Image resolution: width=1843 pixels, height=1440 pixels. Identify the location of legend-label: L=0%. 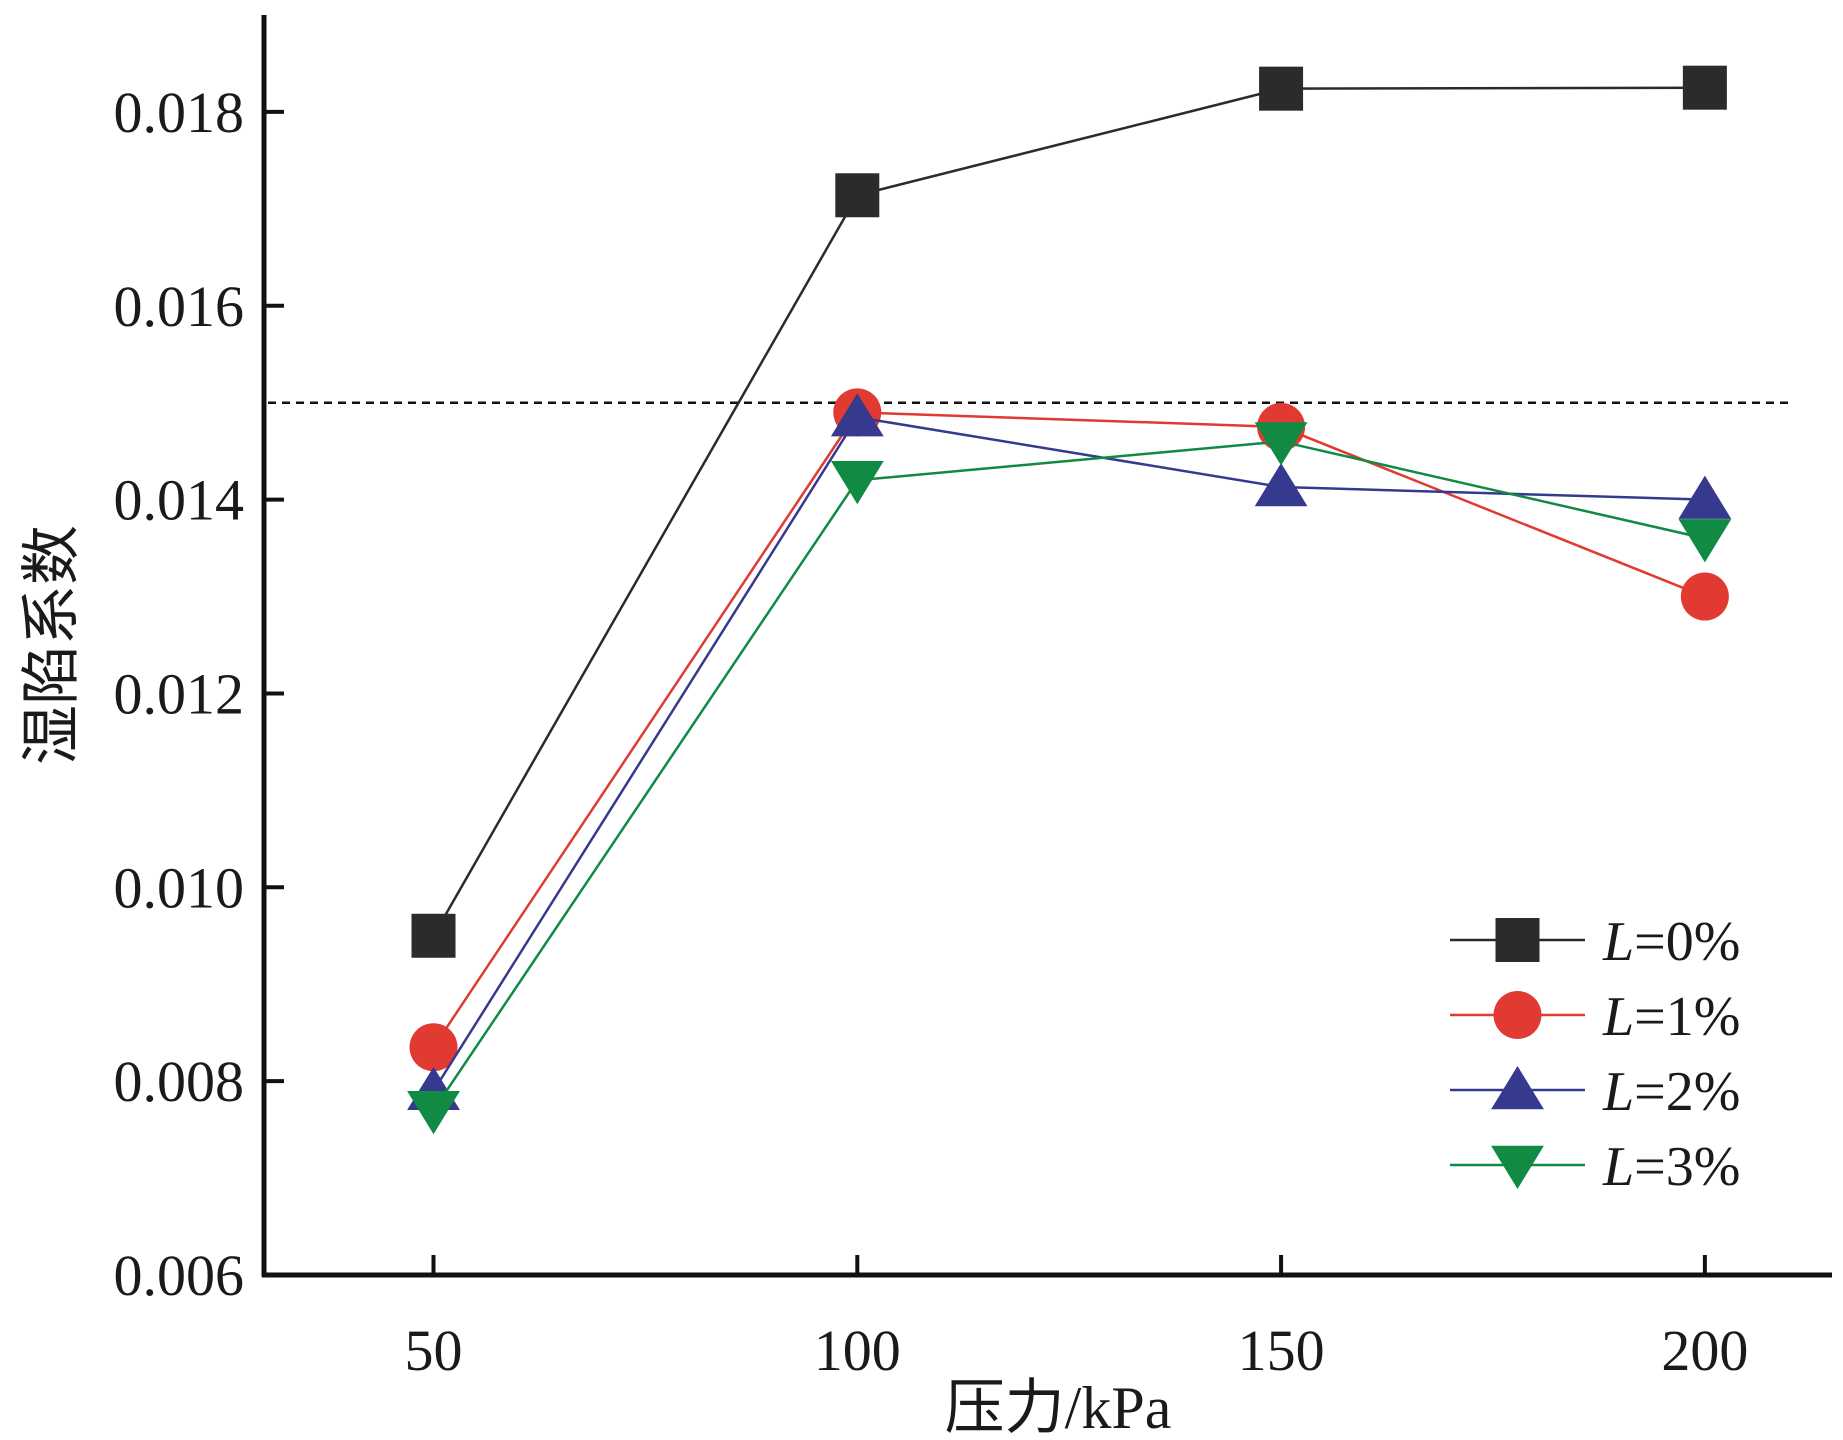
(1671, 942).